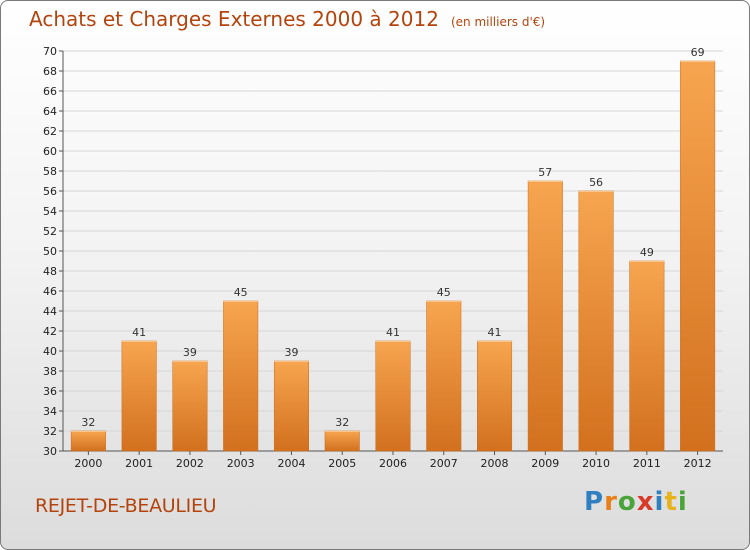  Describe the element at coordinates (594, 502) in the screenshot. I see `logo-letter: P` at that location.